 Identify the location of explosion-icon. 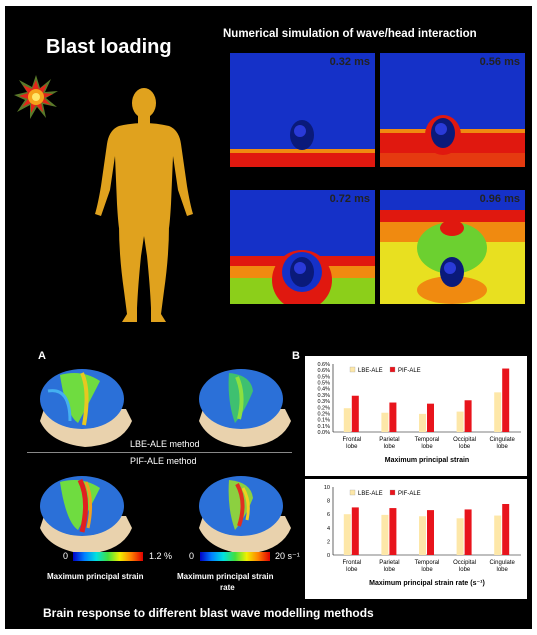
(36, 97).